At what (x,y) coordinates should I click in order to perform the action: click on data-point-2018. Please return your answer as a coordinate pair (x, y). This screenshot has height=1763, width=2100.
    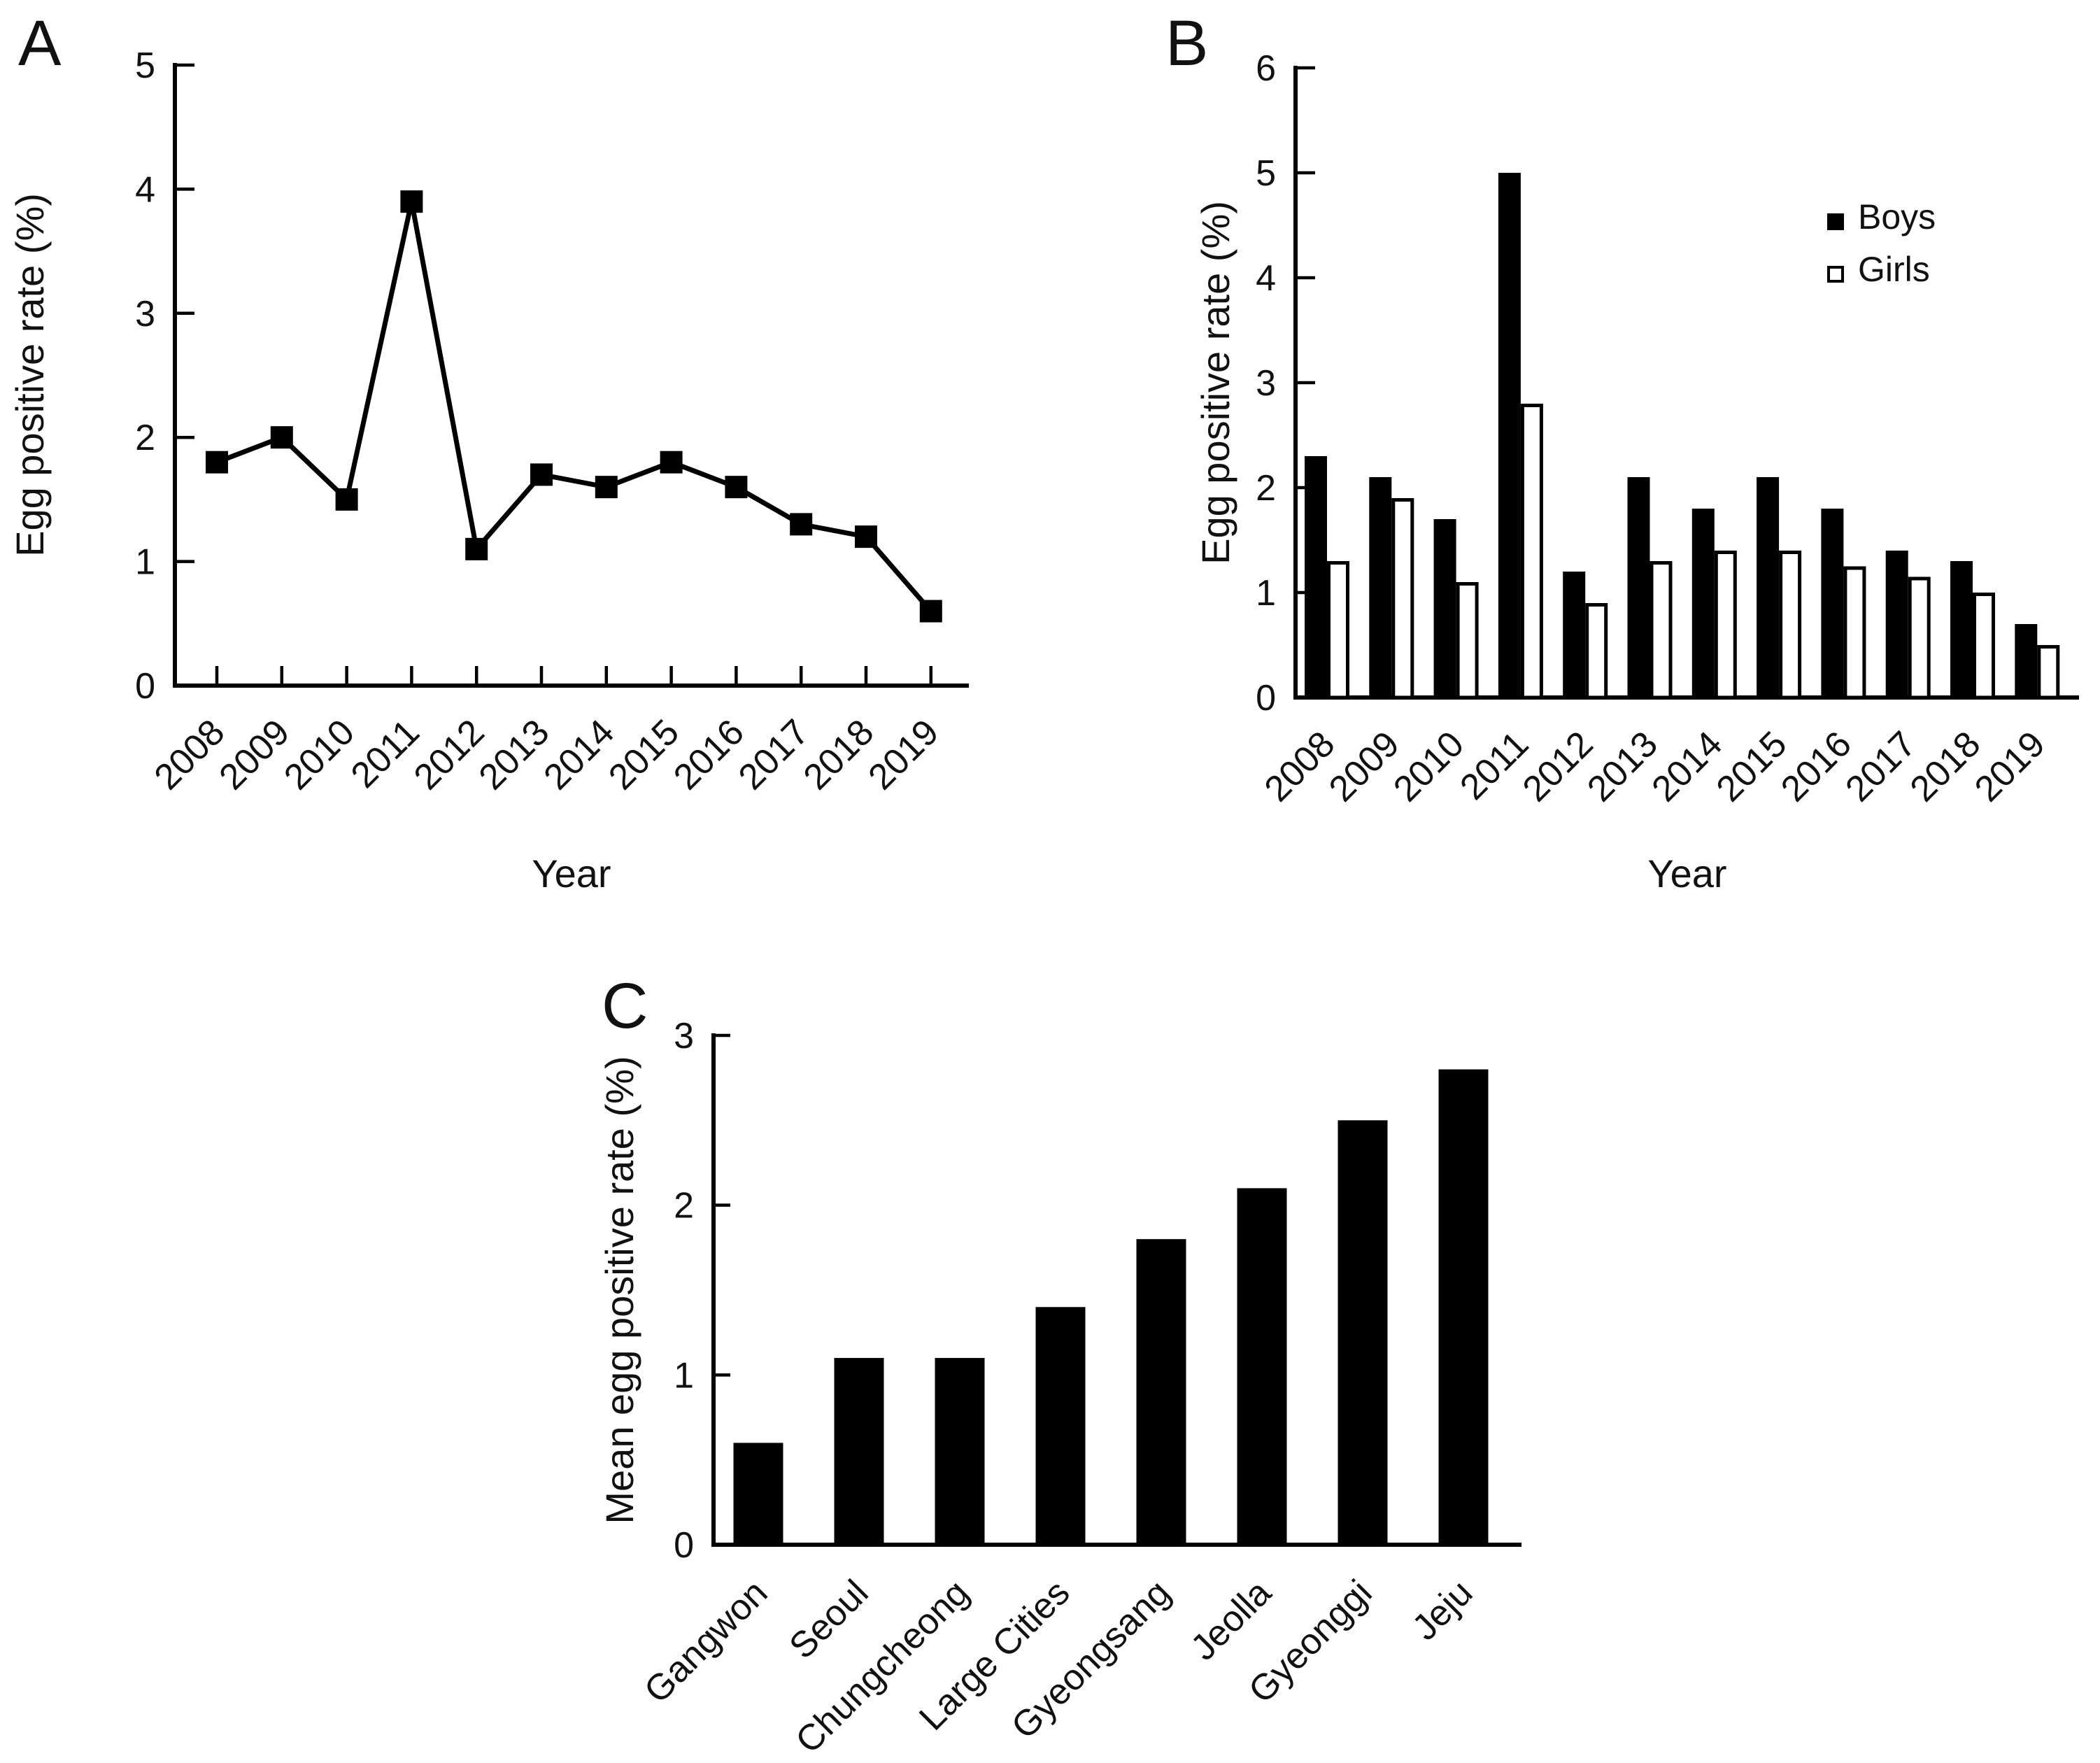
    Looking at the image, I should click on (866, 536).